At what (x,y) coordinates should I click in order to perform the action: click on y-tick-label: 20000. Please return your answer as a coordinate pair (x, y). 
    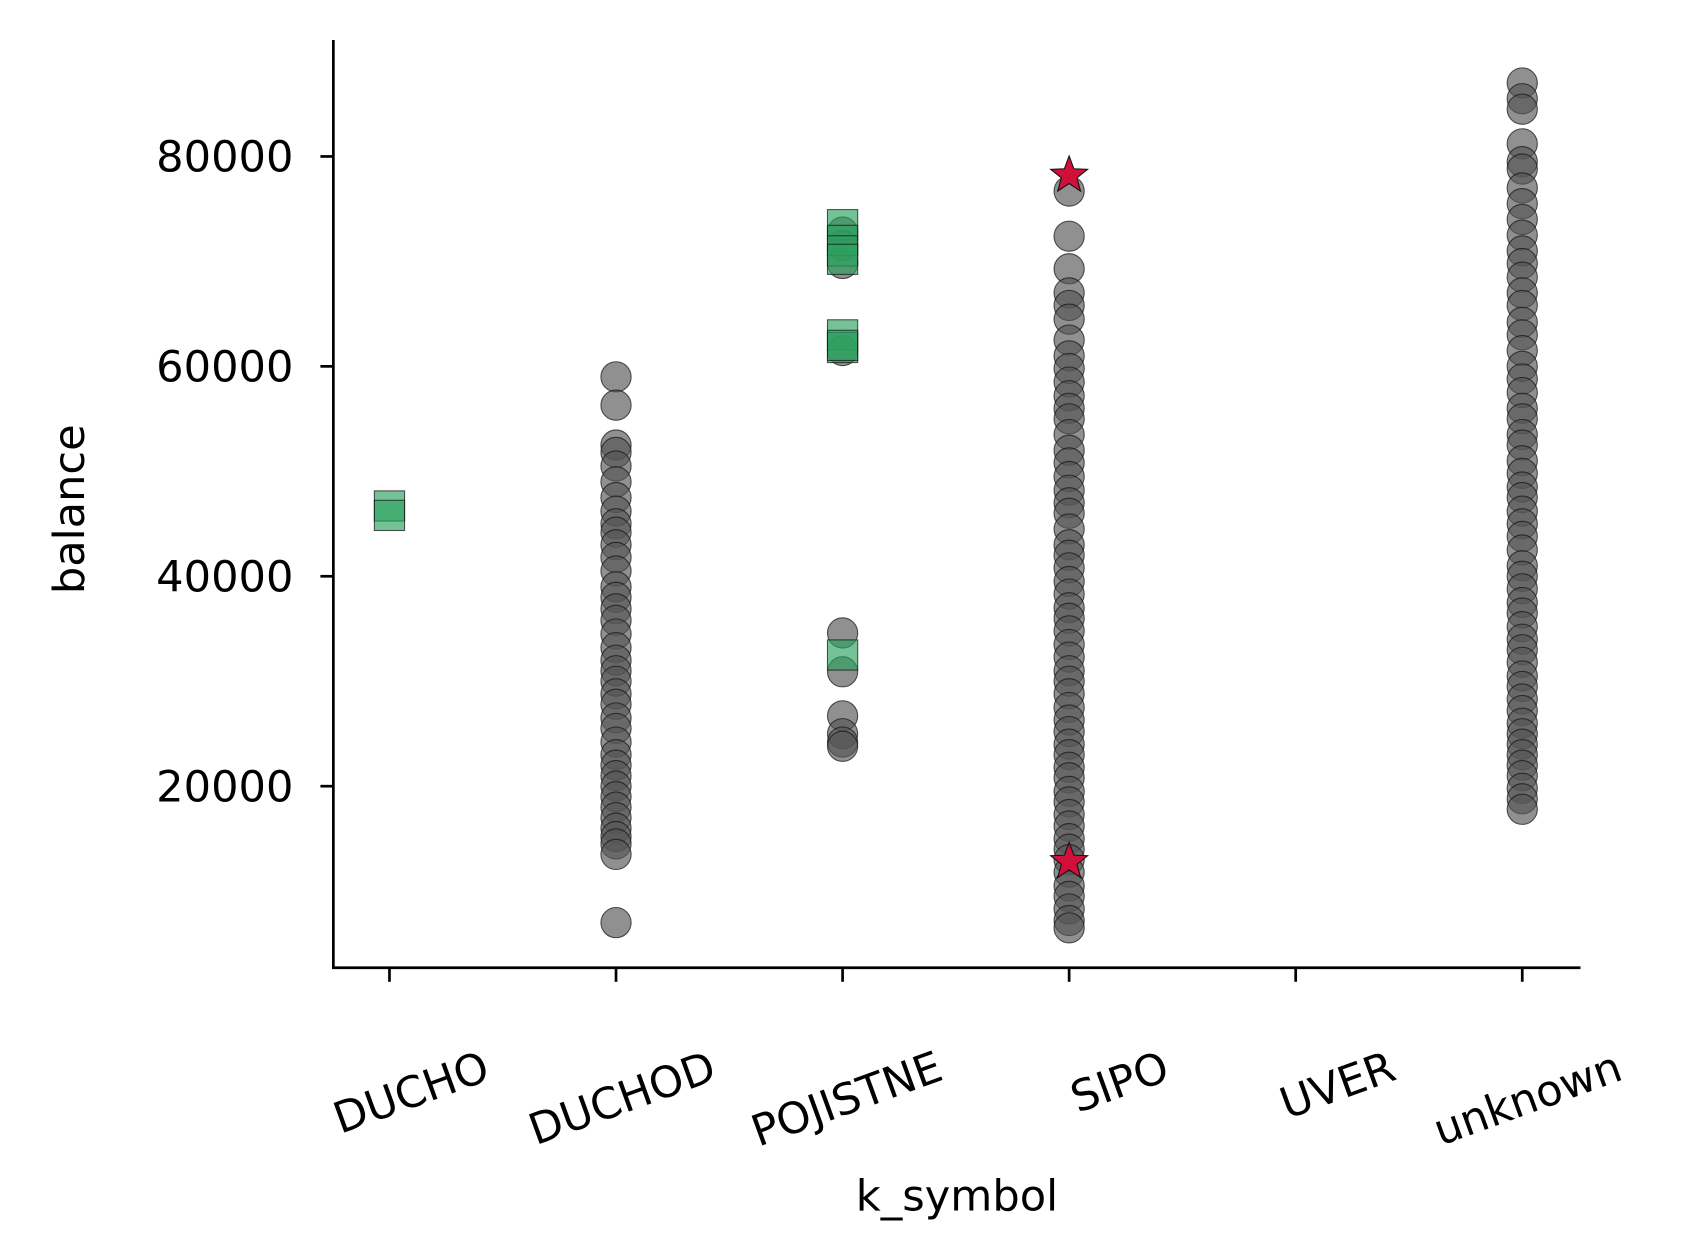
    Looking at the image, I should click on (224, 787).